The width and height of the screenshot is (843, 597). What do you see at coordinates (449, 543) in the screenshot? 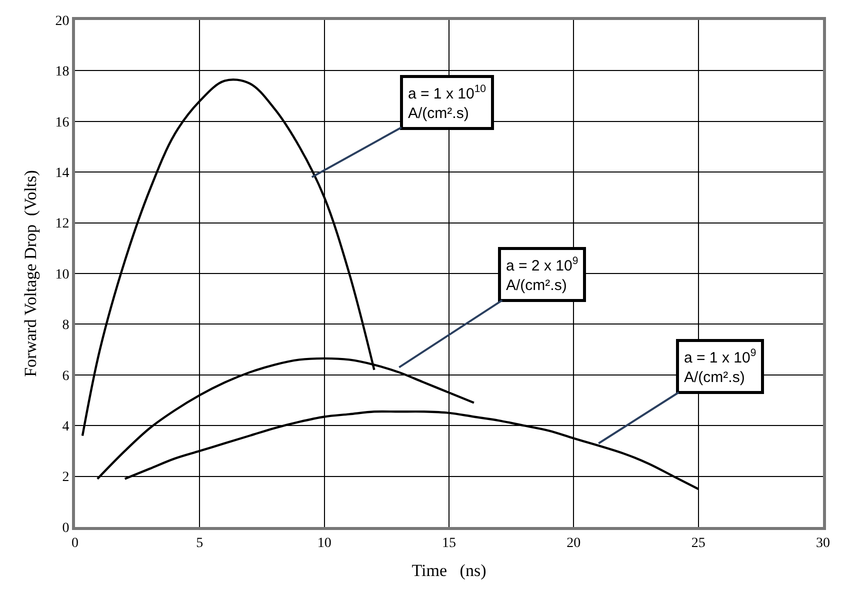
I see `x-tick-label: 15` at bounding box center [449, 543].